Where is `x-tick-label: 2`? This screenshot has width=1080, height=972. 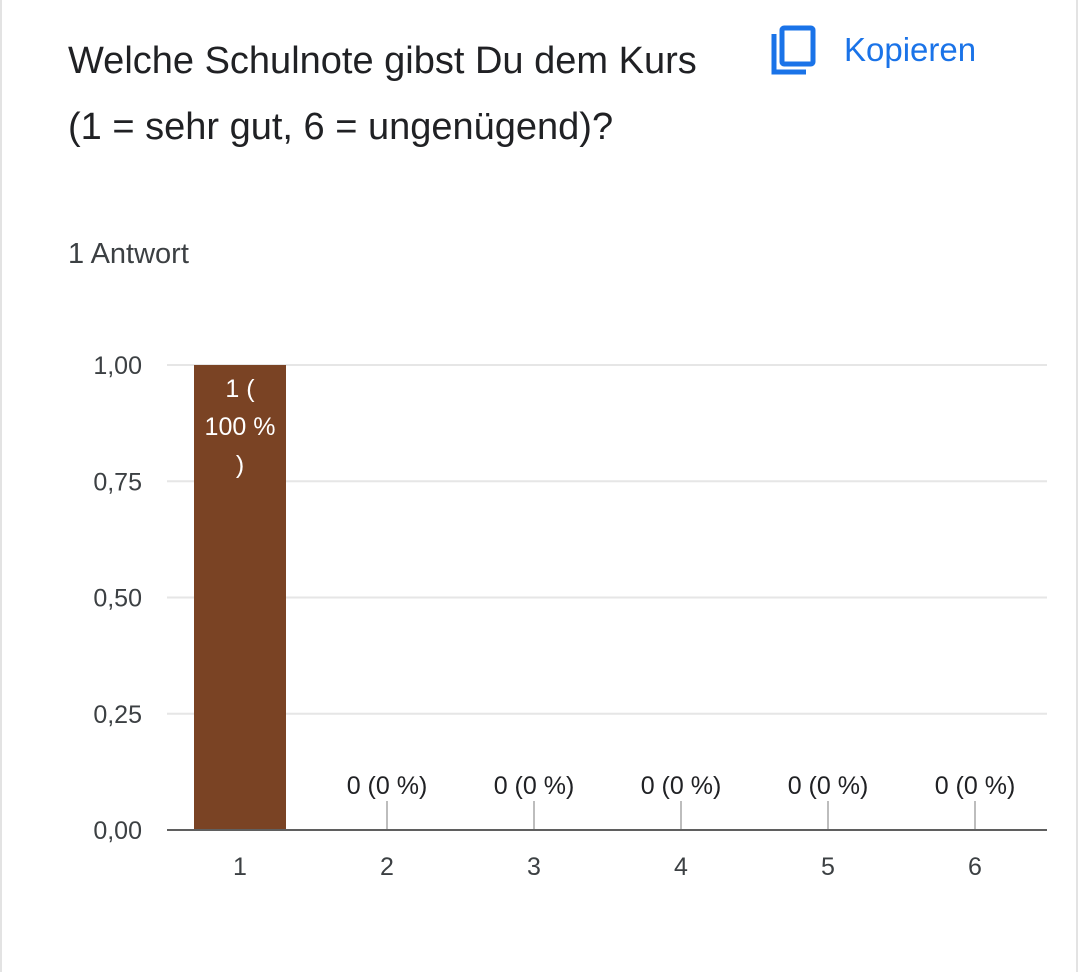 x-tick-label: 2 is located at coordinates (387, 867).